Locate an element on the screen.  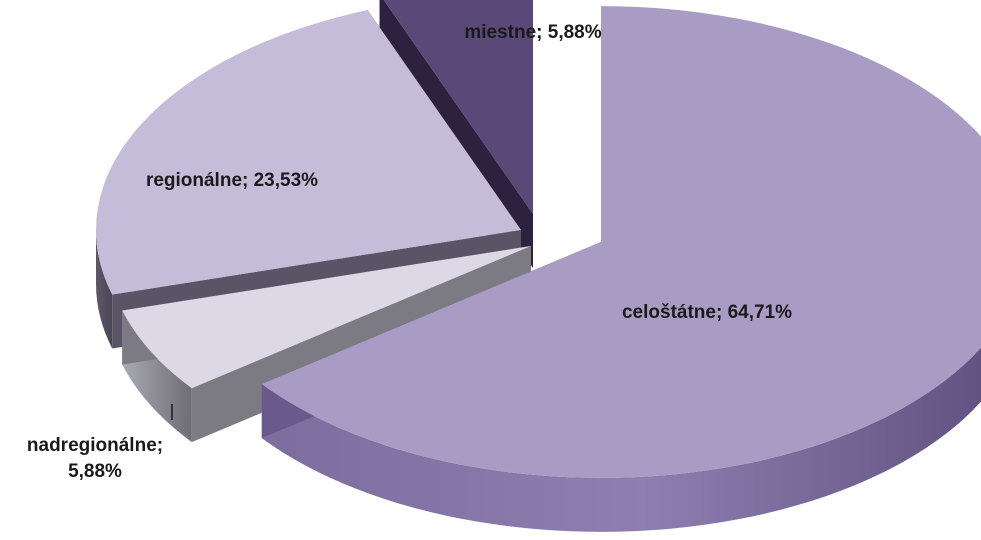
data-label-nadregionalne-value: 5,88% is located at coordinates (95, 471).